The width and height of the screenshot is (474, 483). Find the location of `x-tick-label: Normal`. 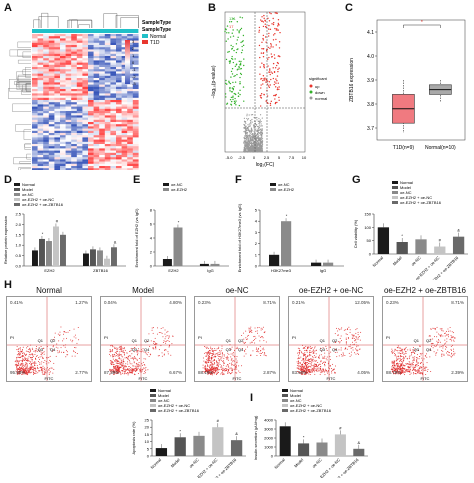

x-tick-label: Normal is located at coordinates (377, 261).